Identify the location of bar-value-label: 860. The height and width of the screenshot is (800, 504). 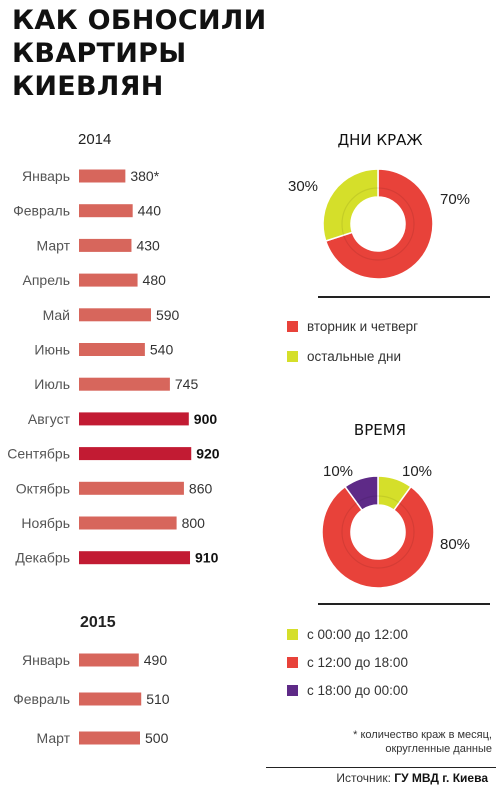
(201, 488).